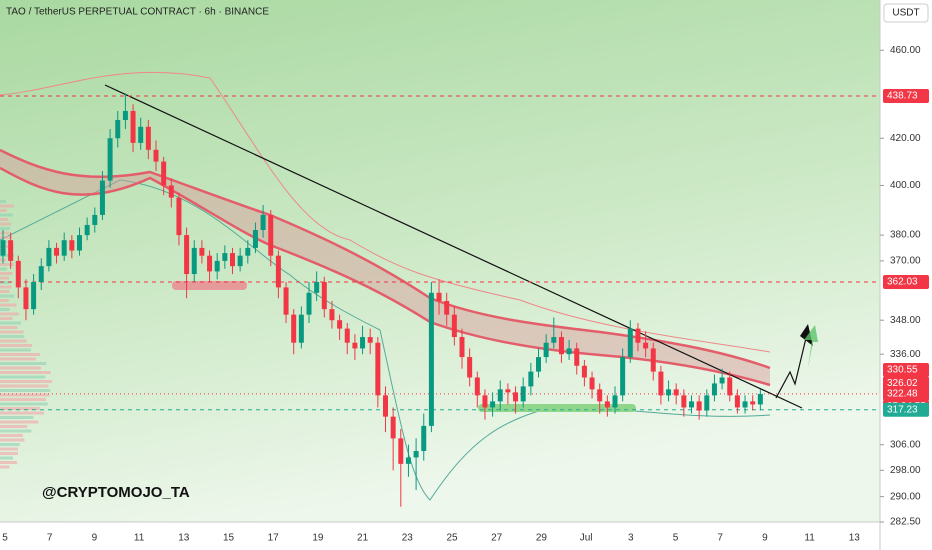  Describe the element at coordinates (905, 496) in the screenshot. I see `y-tick-label: 290.00` at that location.